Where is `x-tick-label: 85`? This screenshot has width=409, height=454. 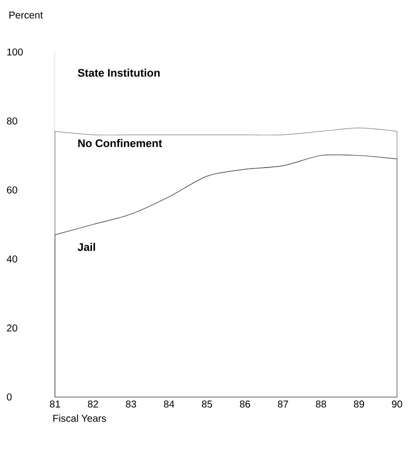 x-tick-label: 85 is located at coordinates (207, 404).